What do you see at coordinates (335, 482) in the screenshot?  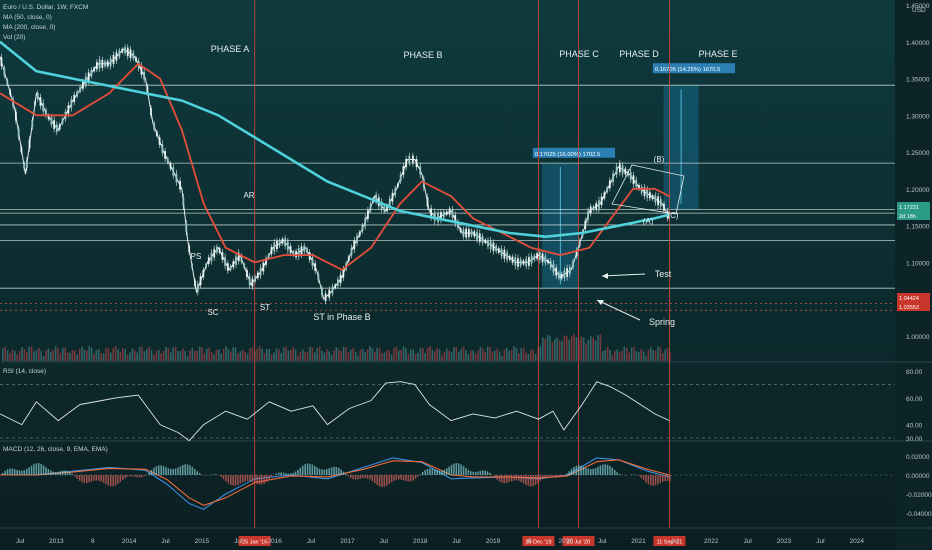 I see `macd-signal-line` at bounding box center [335, 482].